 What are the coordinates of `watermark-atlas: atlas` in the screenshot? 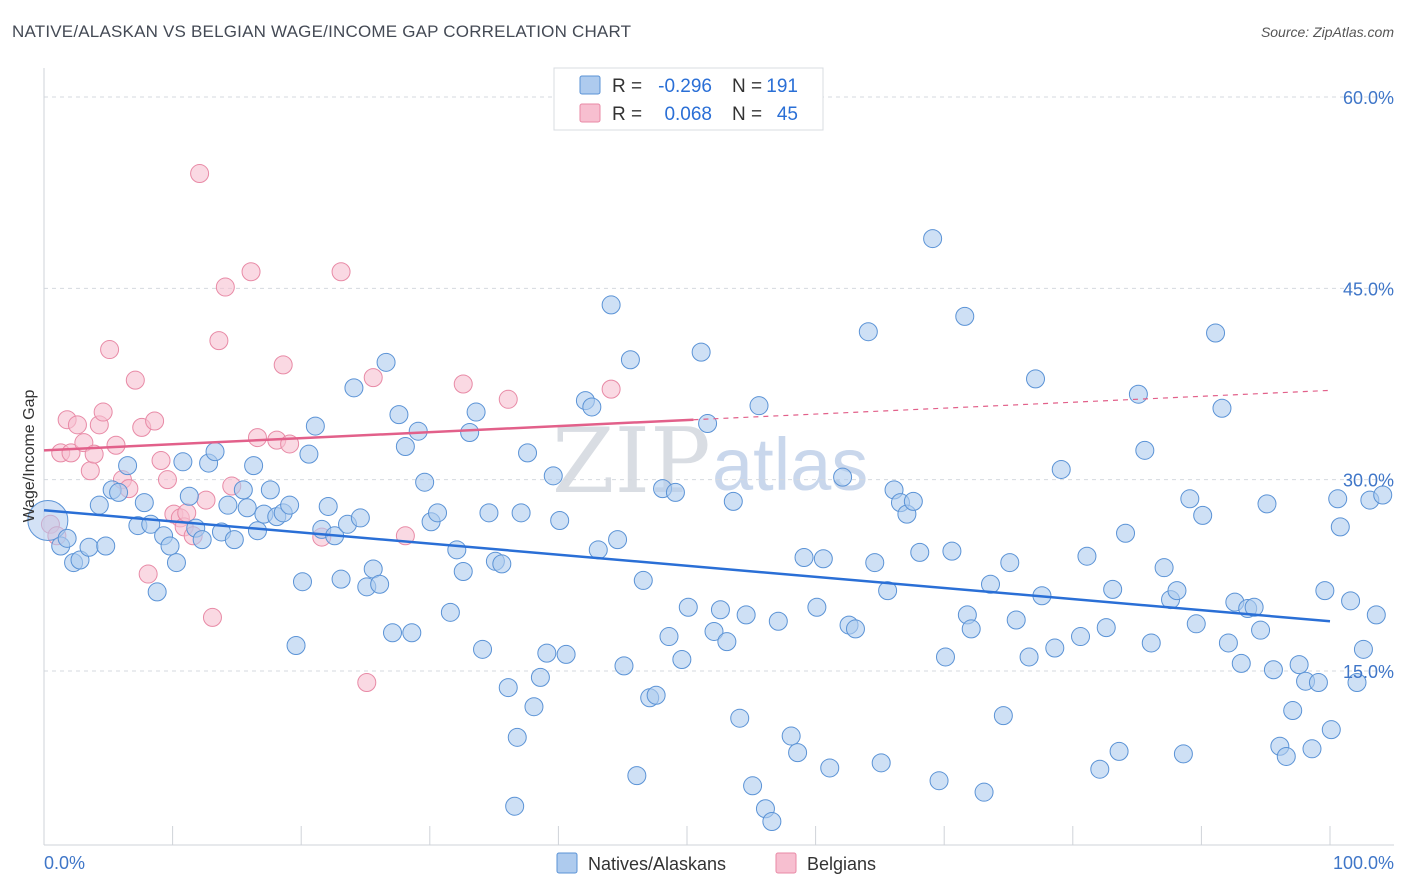 It's located at (790, 464).